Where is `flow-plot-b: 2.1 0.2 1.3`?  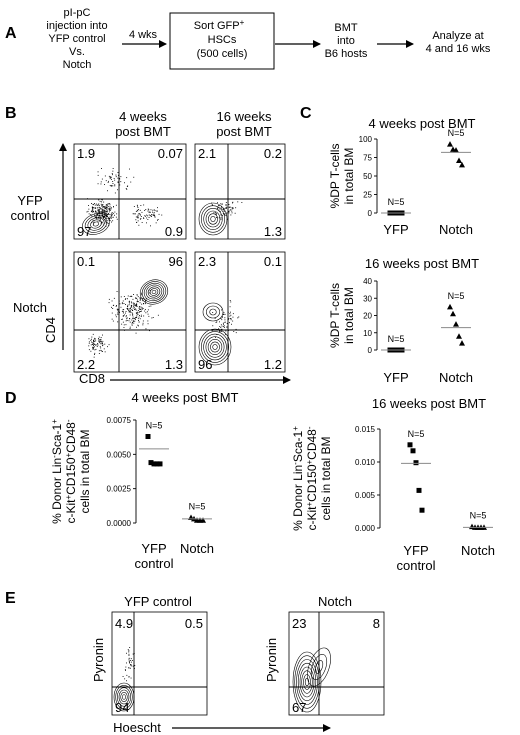 flow-plot-b: 2.1 0.2 1.3 is located at coordinates (240, 191).